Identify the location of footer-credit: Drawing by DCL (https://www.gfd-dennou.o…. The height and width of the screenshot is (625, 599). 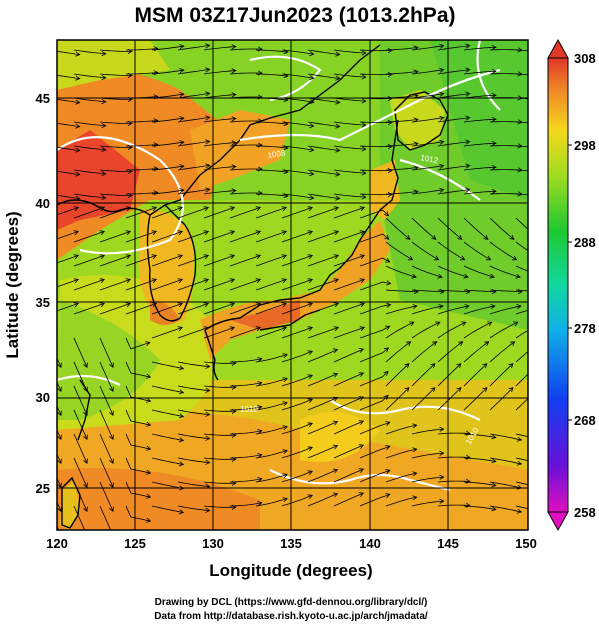
(291, 602).